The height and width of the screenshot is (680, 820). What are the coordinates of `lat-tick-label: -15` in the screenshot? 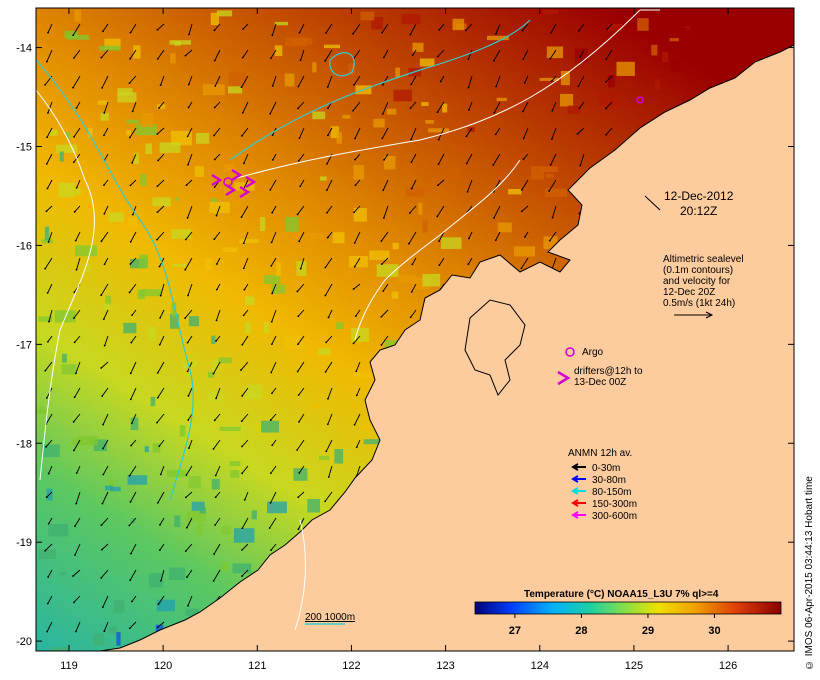 It's located at (24, 147).